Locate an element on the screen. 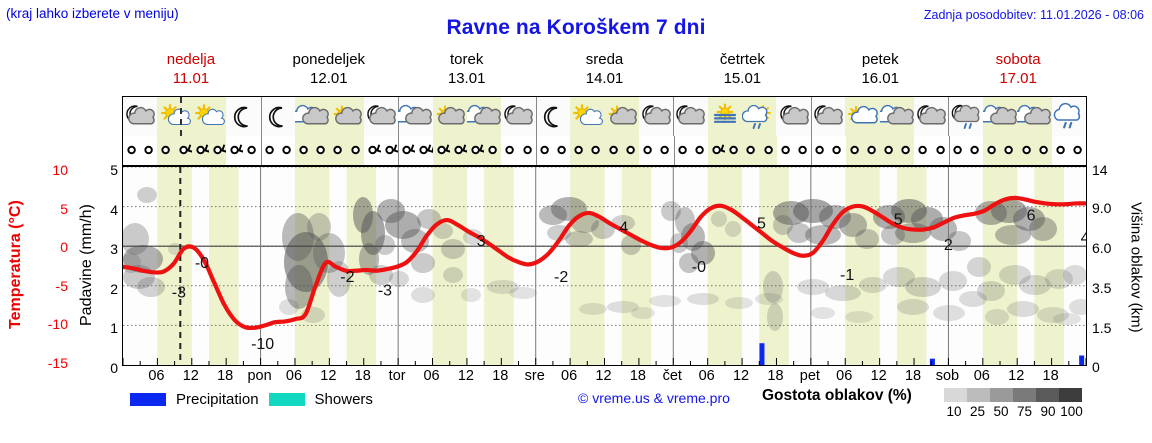 The image size is (1152, 443). day-name: sreda is located at coordinates (604, 59).